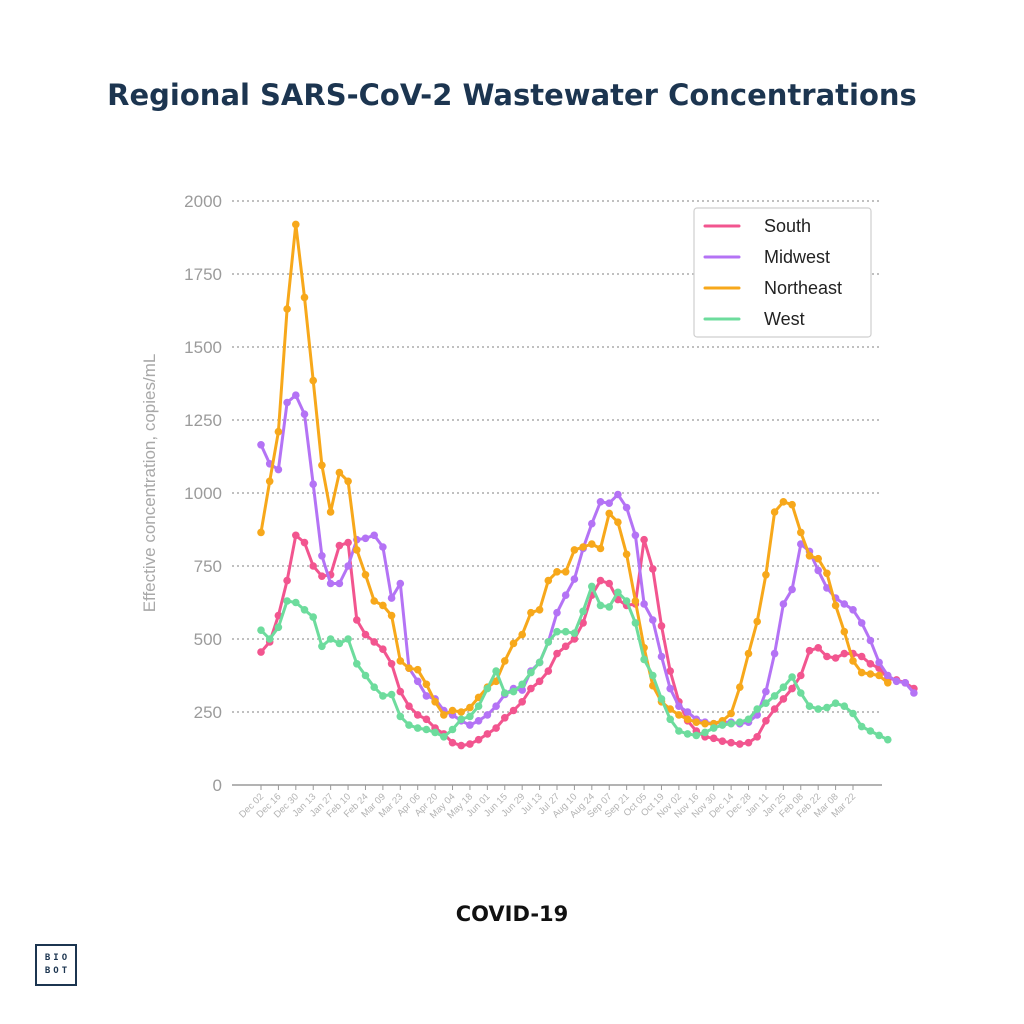  Describe the element at coordinates (203, 493) in the screenshot. I see `y-tick-label: 1000` at that location.